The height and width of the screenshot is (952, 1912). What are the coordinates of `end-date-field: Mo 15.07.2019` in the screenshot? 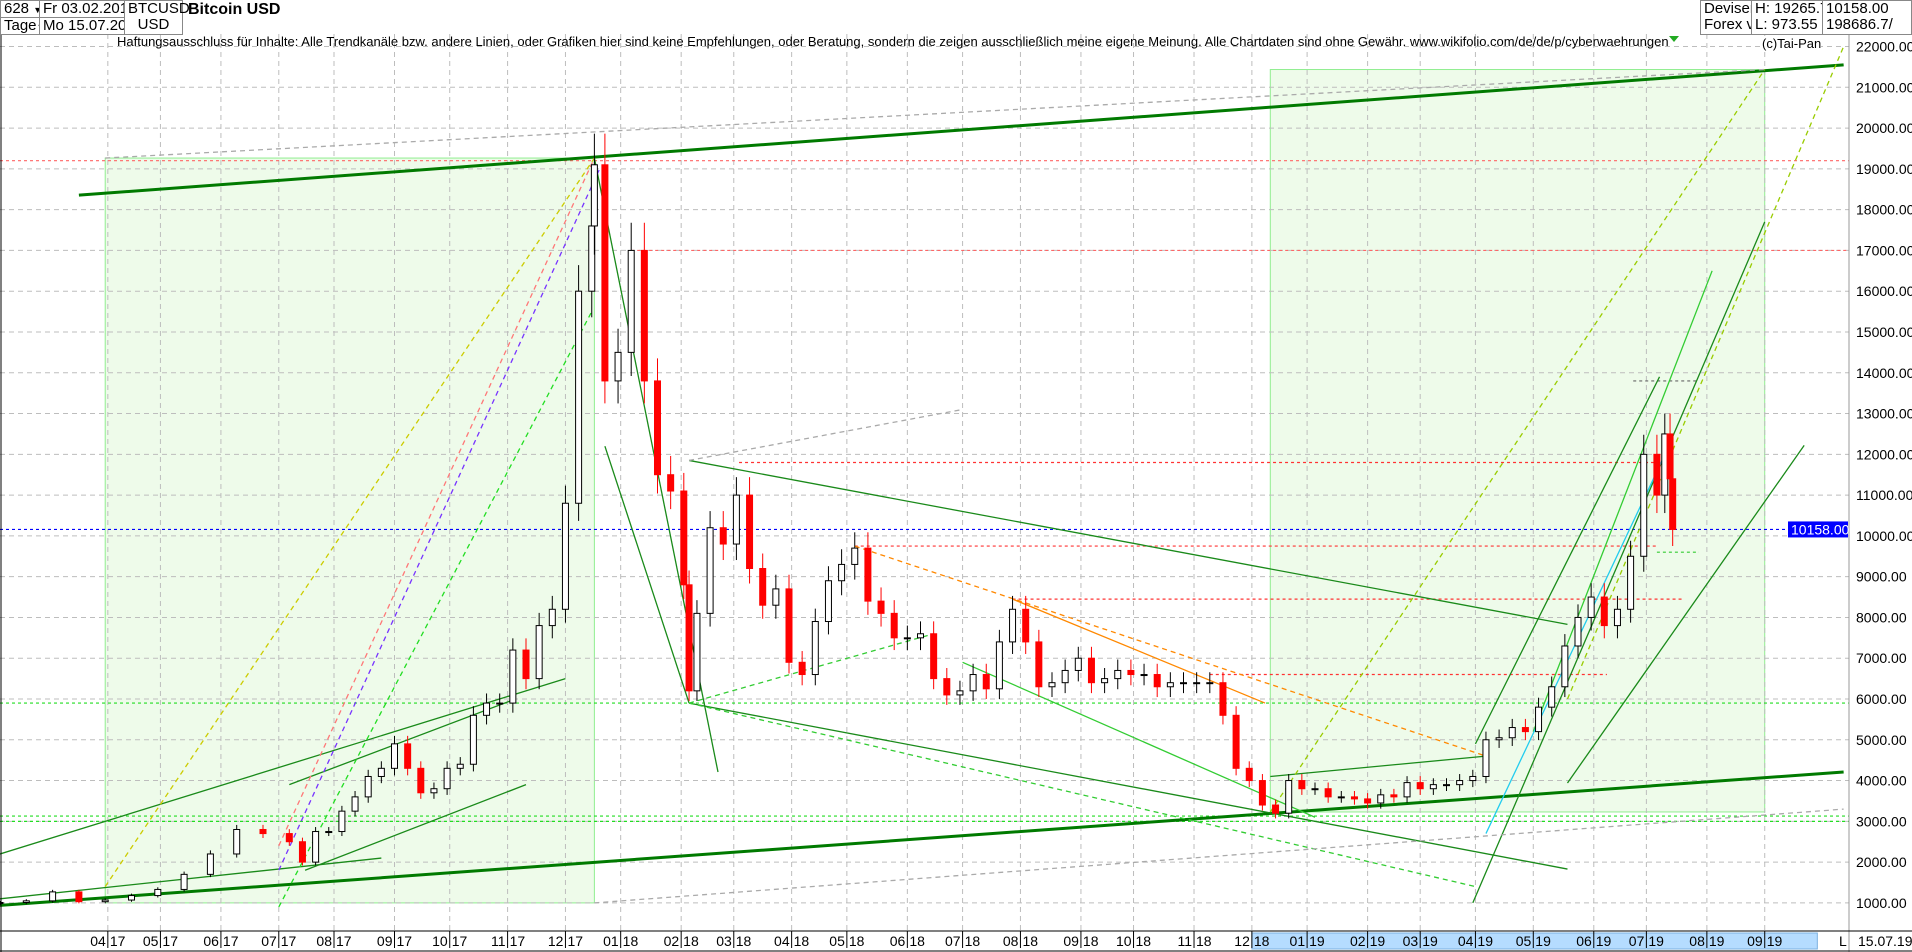 It's located at (91, 26).